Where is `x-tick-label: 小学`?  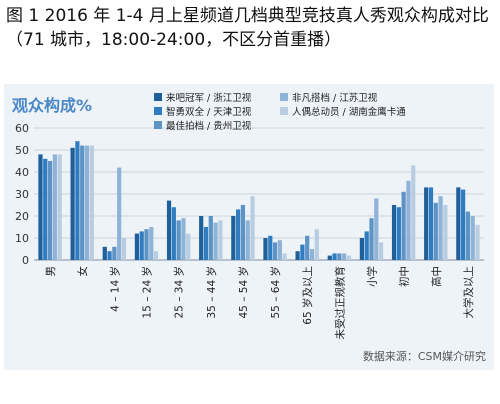 x-tick-label: 小学 is located at coordinates (372, 276).